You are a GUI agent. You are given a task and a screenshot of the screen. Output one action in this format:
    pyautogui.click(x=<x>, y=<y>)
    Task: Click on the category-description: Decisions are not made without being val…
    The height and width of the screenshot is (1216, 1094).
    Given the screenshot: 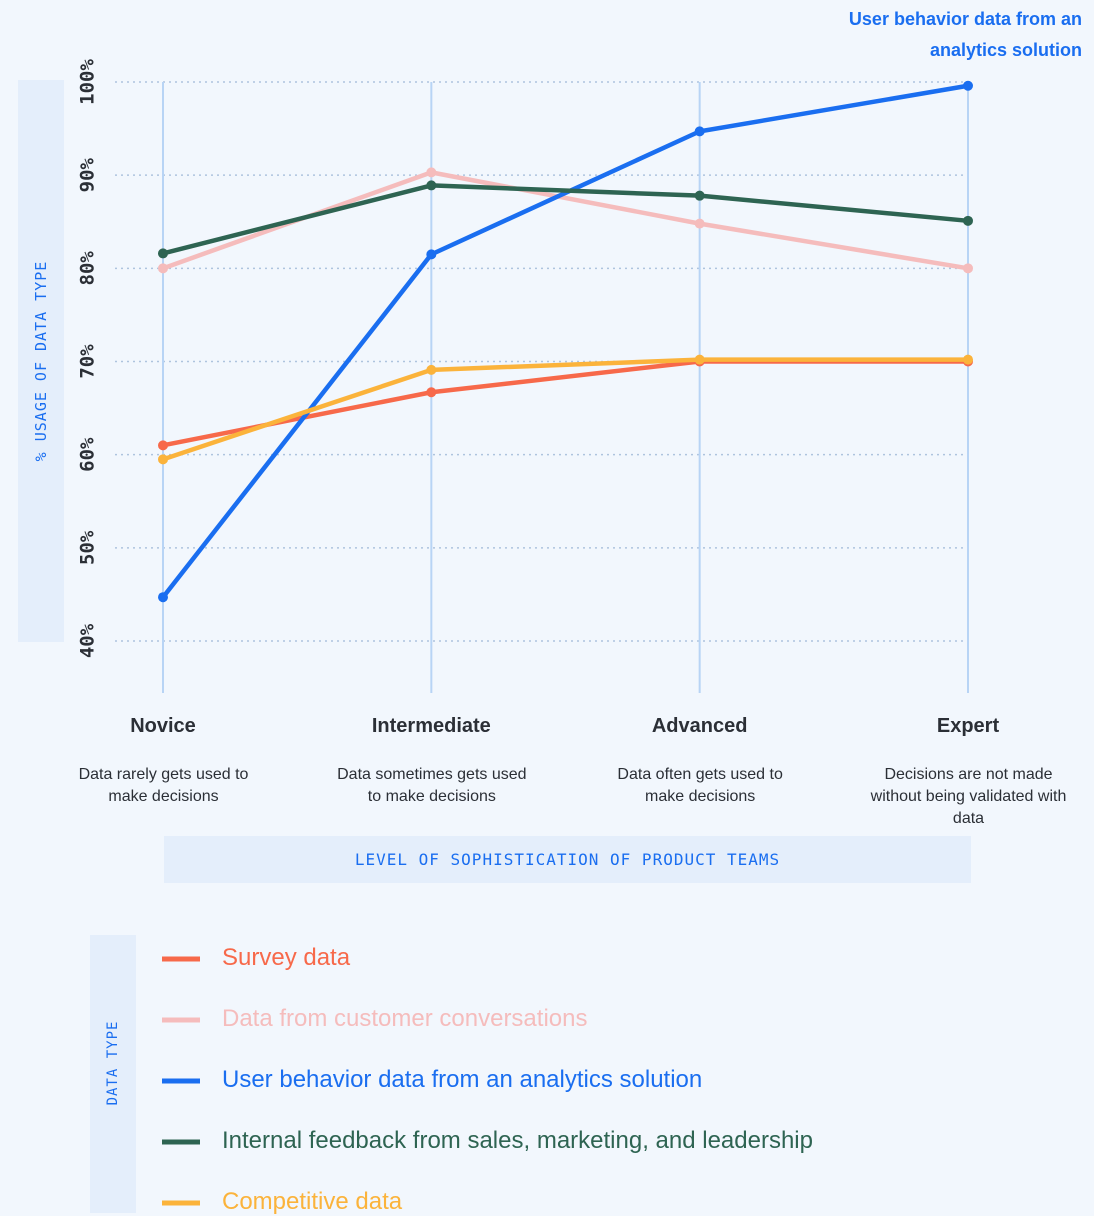 What is the action you would take?
    pyautogui.click(x=968, y=796)
    